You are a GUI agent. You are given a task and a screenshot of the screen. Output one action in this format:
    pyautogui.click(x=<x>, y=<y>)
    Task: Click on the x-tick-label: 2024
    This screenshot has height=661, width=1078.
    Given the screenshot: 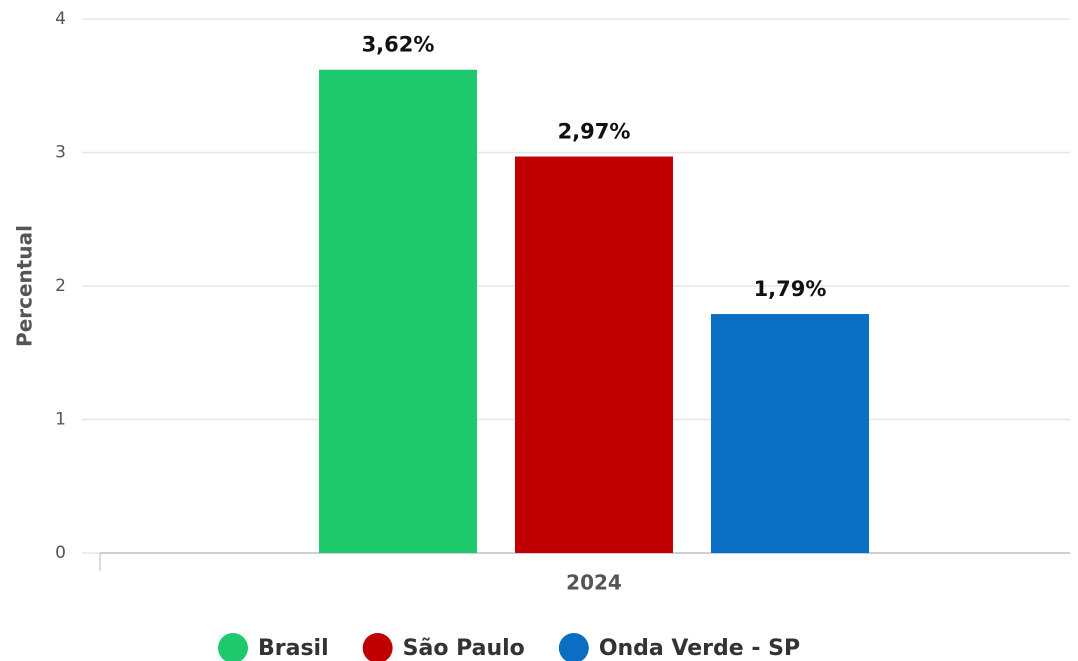 What is the action you would take?
    pyautogui.click(x=594, y=583)
    